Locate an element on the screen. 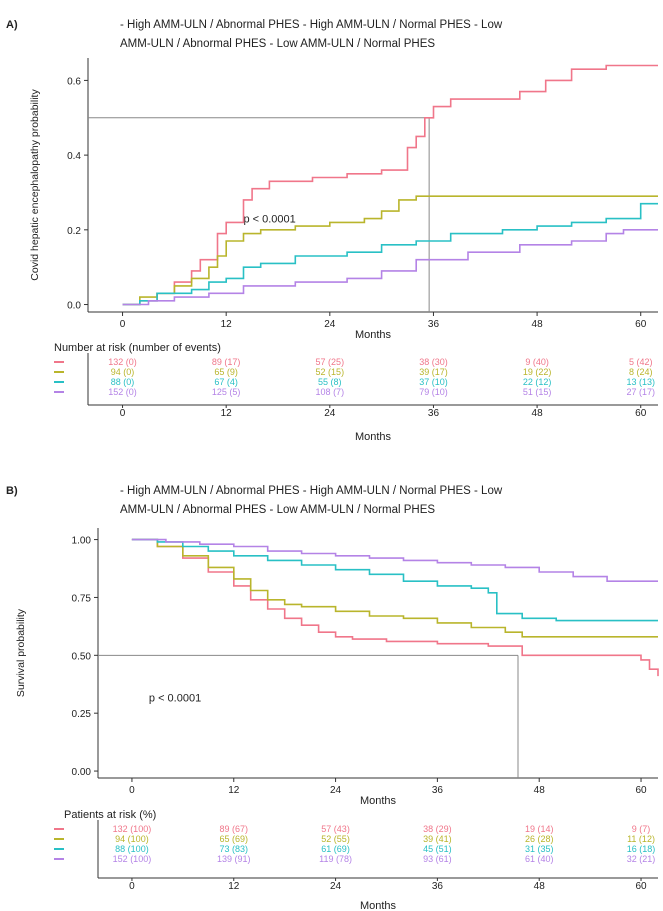 The image size is (663, 911). risk-table-cell: 65 (69) is located at coordinates (233, 839).